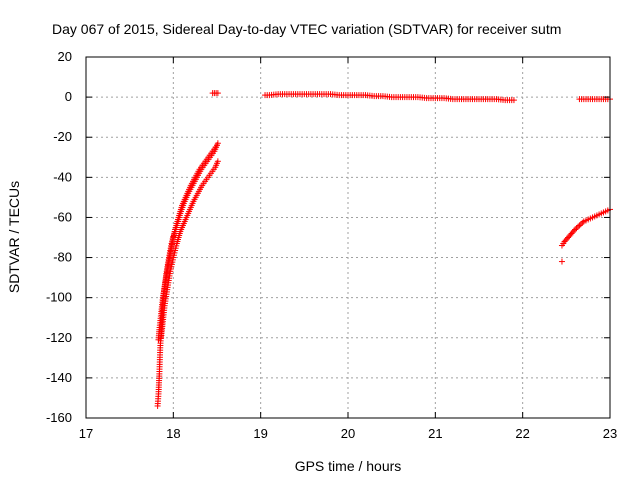  Describe the element at coordinates (435, 433) in the screenshot. I see `x-tick-label: 21` at that location.